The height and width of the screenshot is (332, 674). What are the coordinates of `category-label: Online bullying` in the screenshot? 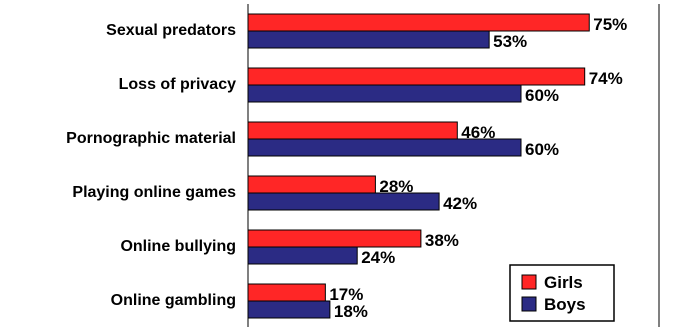 It's located at (178, 246).